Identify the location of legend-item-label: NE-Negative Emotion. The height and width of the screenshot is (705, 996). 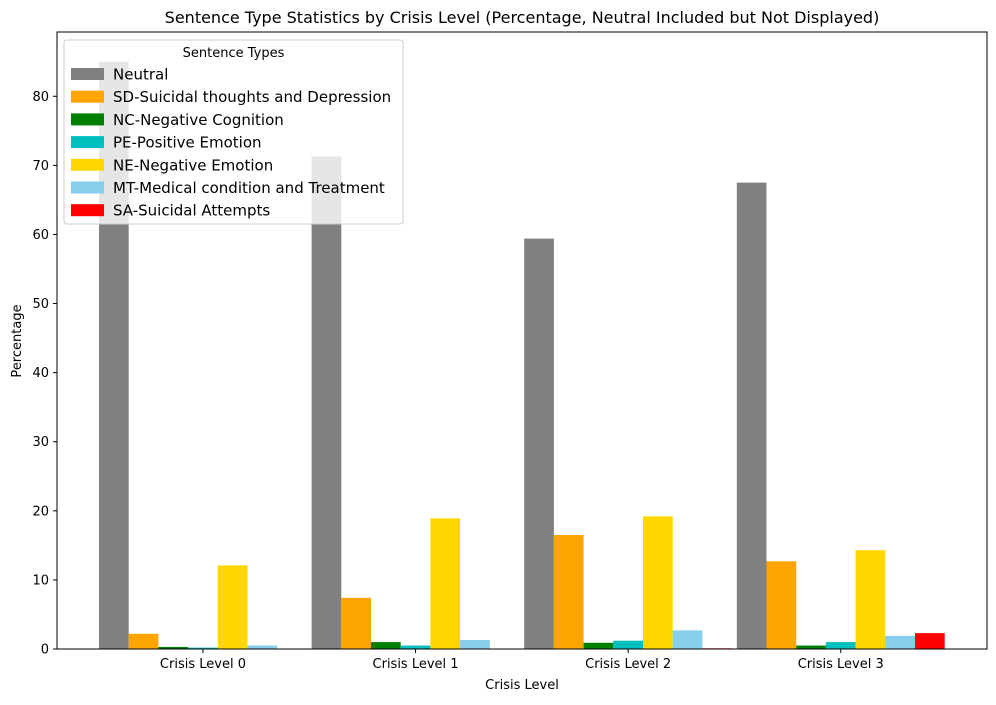
(193, 165).